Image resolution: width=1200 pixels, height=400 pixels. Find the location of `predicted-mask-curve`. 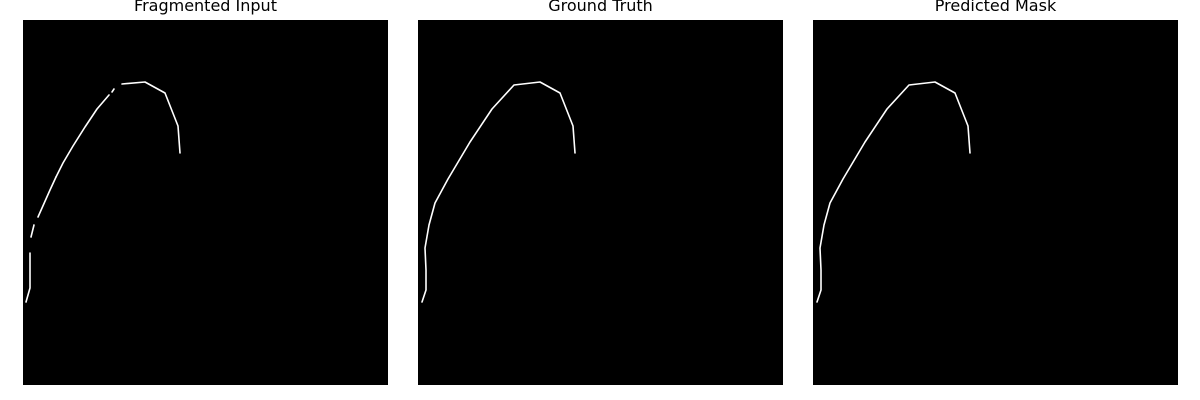

predicted-mask-curve is located at coordinates (893, 192).